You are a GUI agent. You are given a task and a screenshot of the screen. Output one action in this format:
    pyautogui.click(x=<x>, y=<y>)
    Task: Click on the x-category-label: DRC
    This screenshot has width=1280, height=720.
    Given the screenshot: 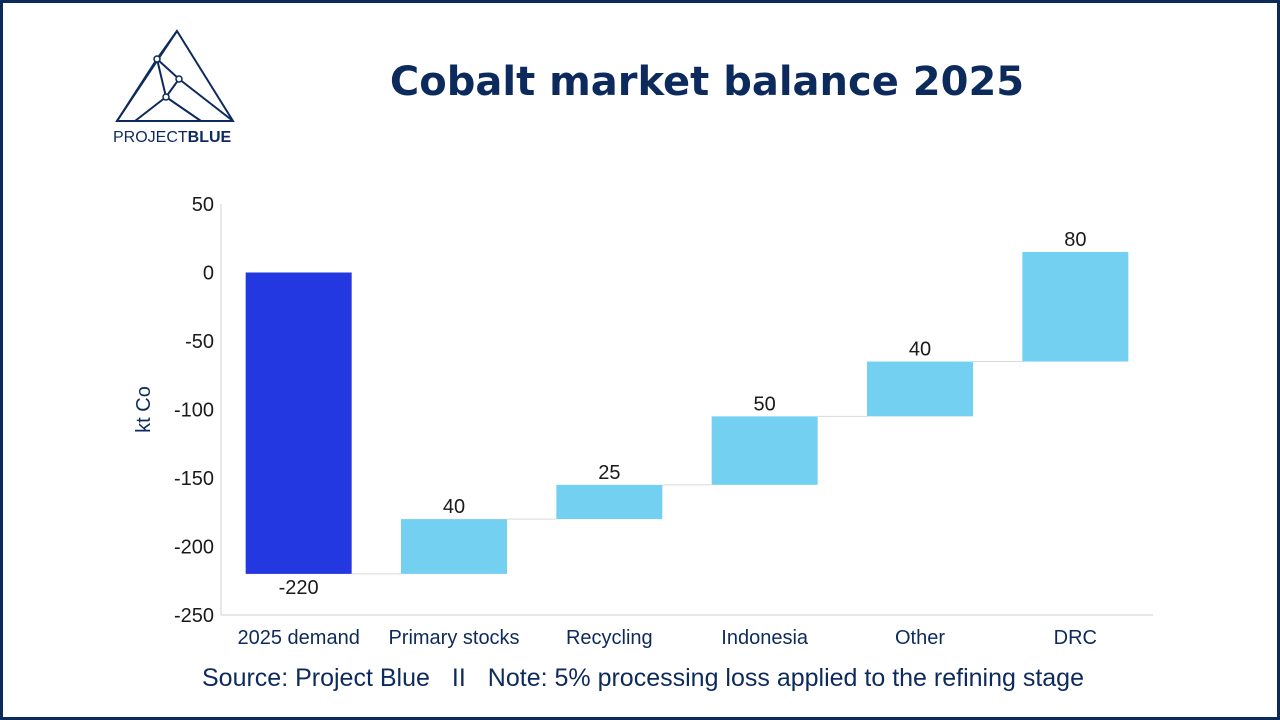 What is the action you would take?
    pyautogui.click(x=1075, y=638)
    